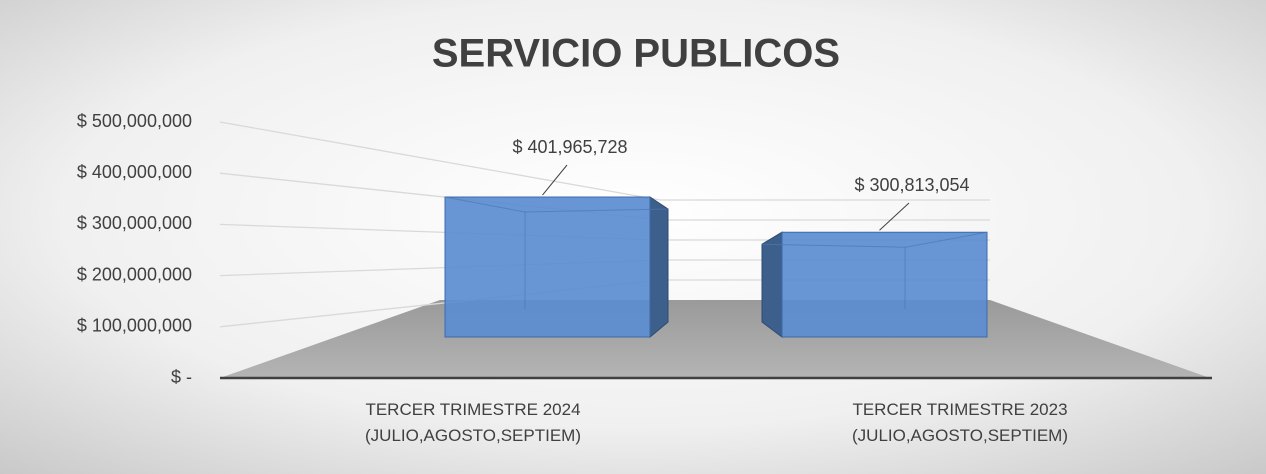  I want to click on y-tick-label: $ 200,000,000, so click(134, 274).